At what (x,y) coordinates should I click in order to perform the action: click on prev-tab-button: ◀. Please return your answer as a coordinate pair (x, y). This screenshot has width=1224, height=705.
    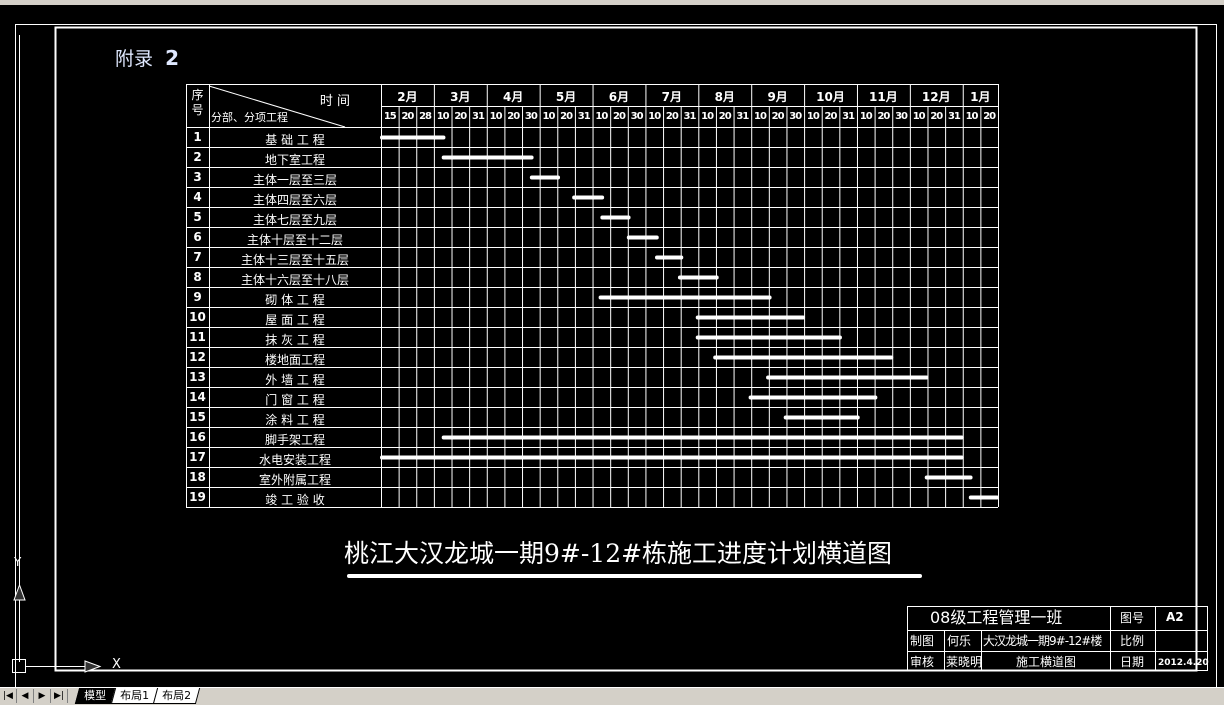
    Looking at the image, I should click on (25, 696).